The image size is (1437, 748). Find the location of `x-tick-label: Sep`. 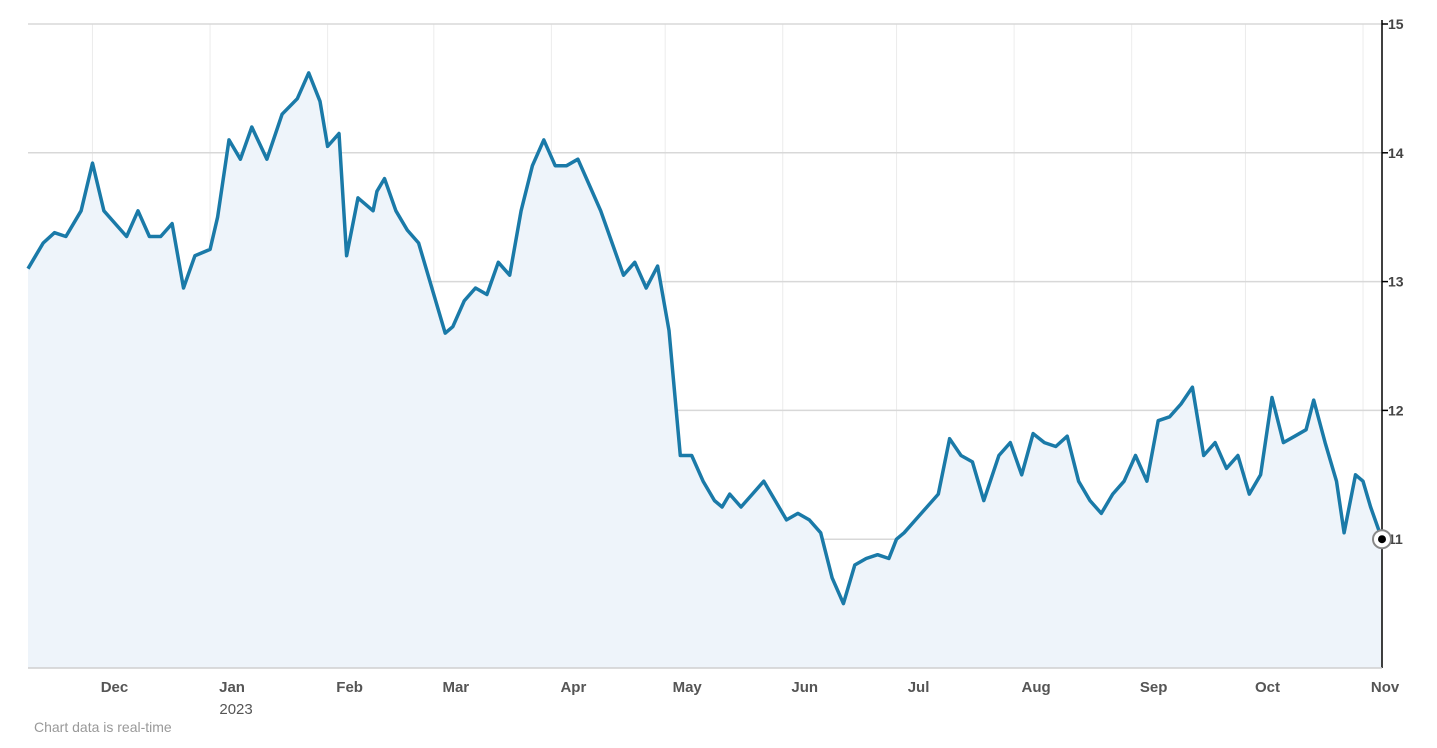

x-tick-label: Sep is located at coordinates (1154, 687).